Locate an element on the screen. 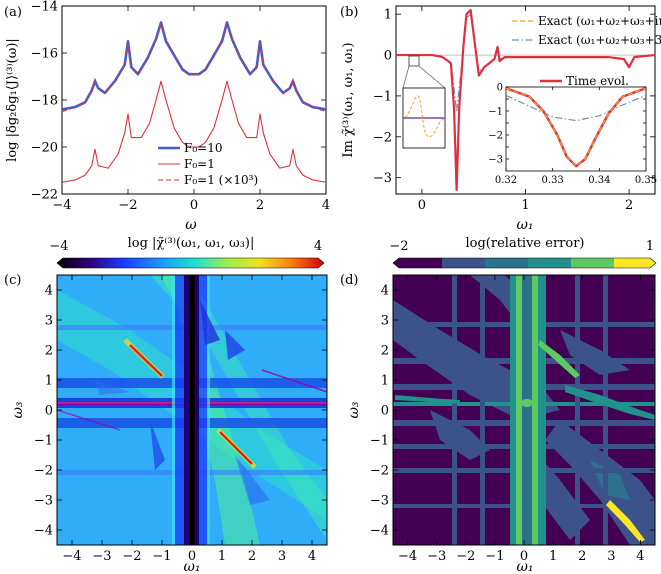 Image resolution: width=661 pixels, height=574 pixels. colorbar-d: log(relative error) −2 1 is located at coordinates (523, 252).